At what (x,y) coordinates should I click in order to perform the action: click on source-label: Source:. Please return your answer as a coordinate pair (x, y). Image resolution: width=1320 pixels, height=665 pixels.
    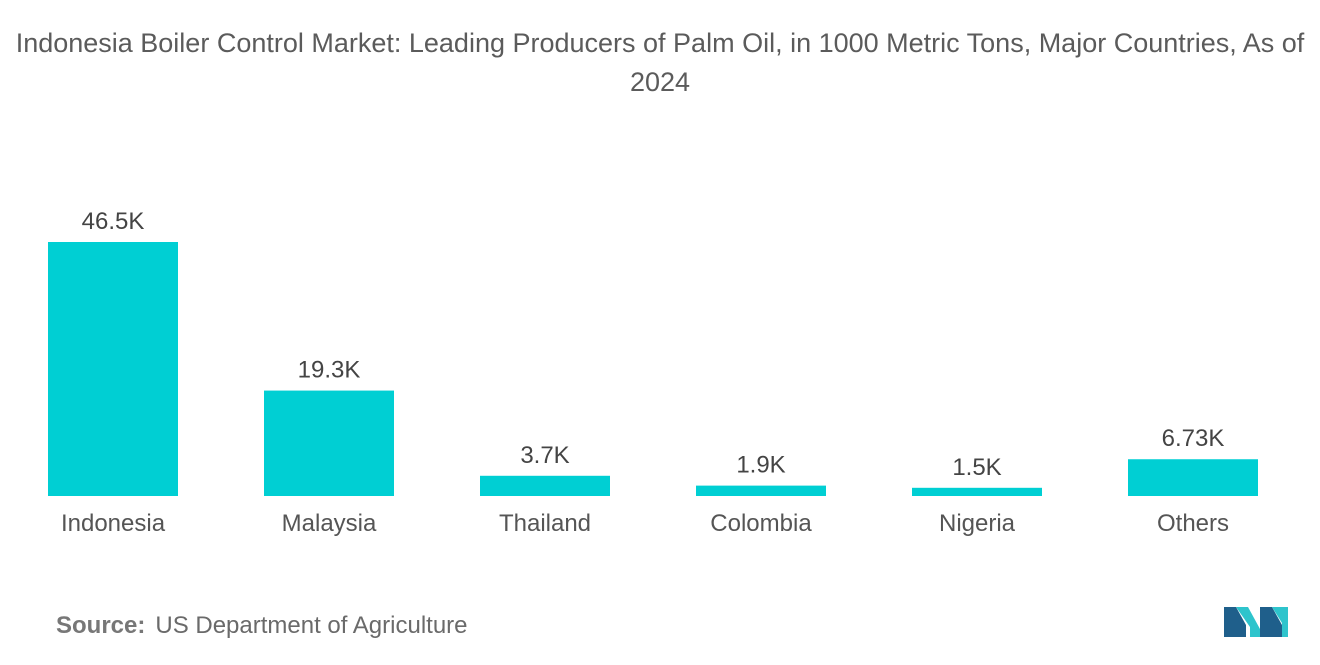
    Looking at the image, I should click on (101, 625).